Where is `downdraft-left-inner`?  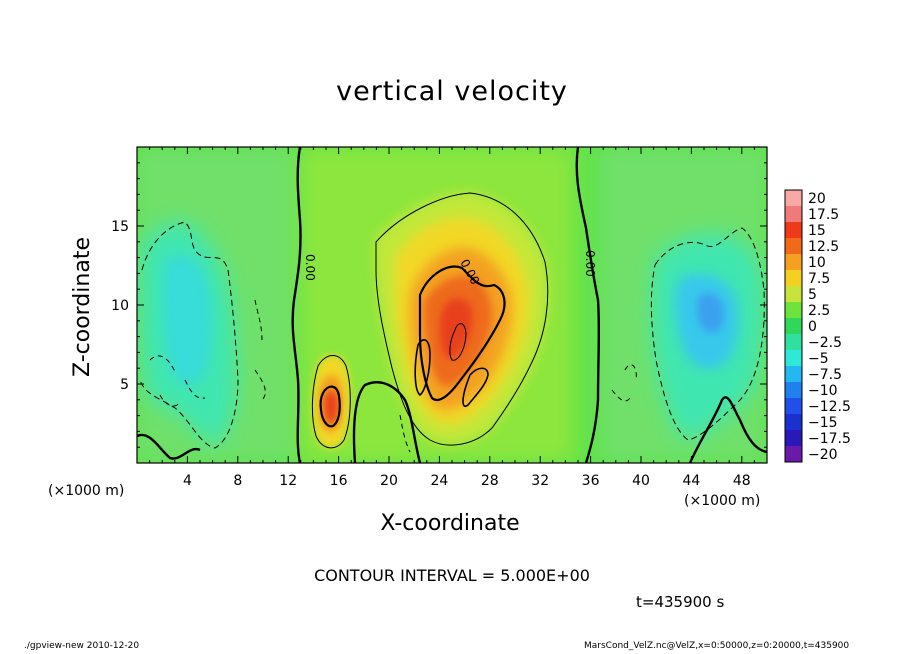 downdraft-left-inner is located at coordinates (187, 320).